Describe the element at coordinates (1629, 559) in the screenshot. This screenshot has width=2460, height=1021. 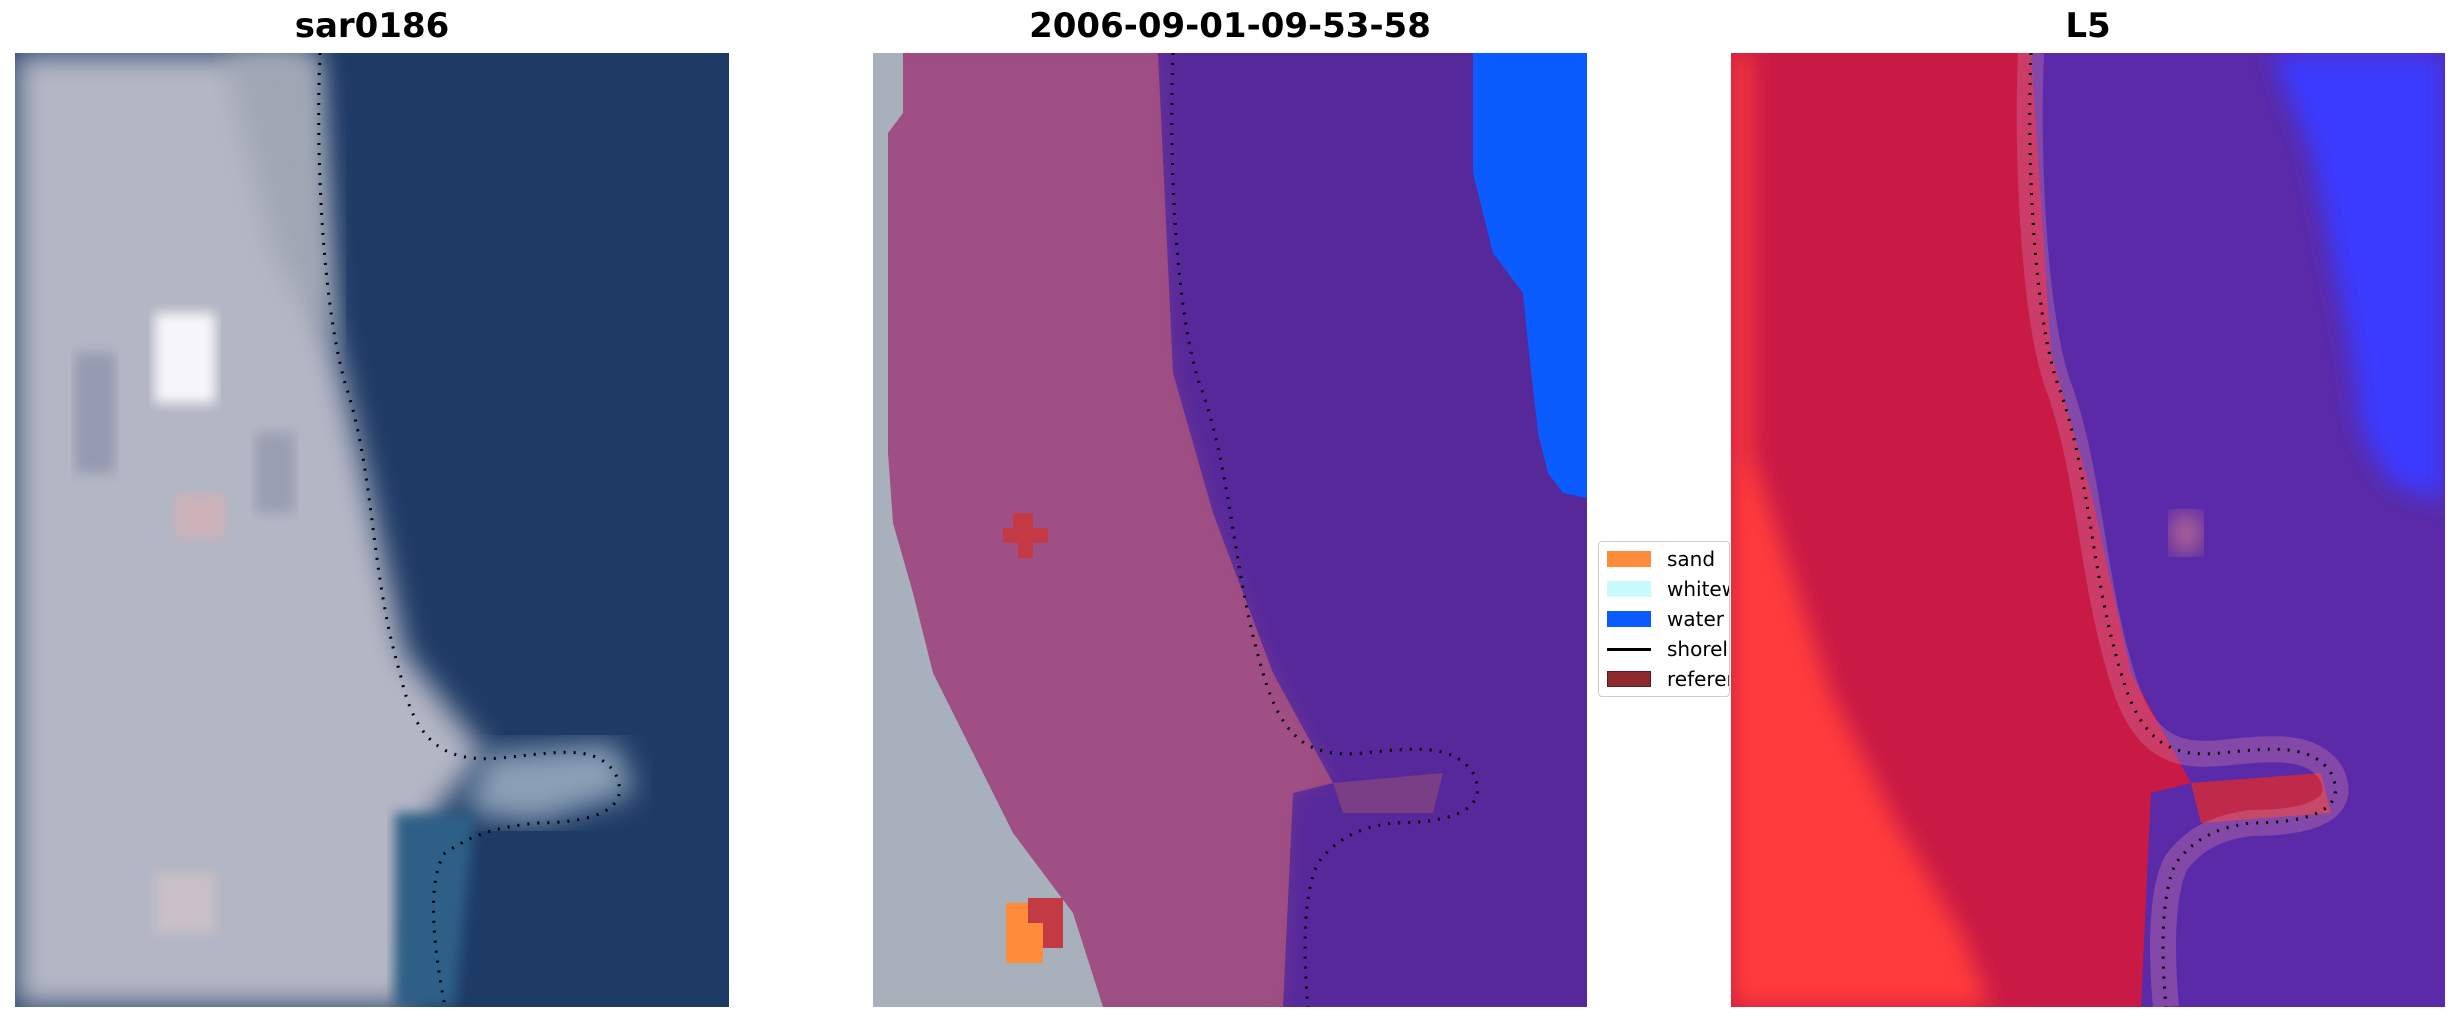
I see `sand-swatch` at that location.